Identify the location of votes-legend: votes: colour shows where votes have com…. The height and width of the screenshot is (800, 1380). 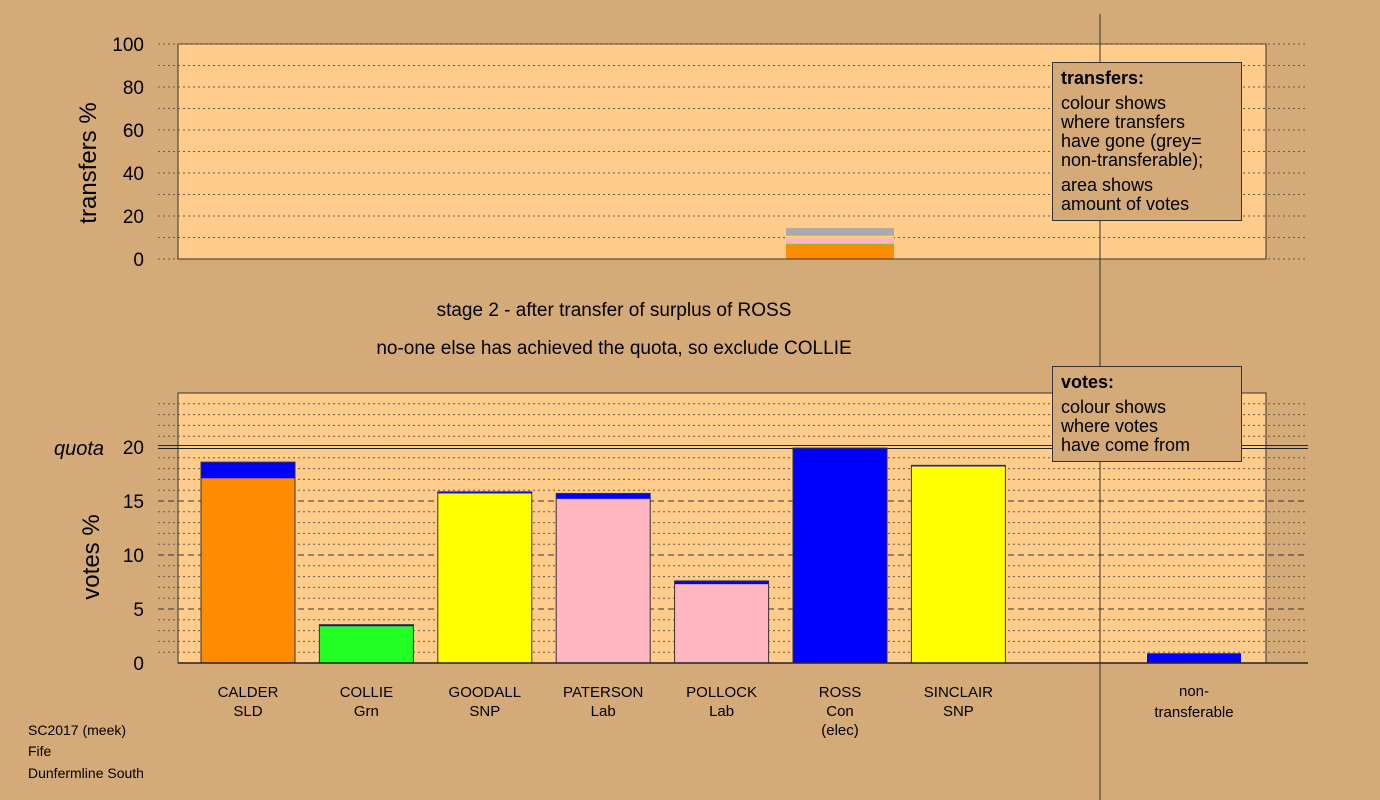
(1147, 414).